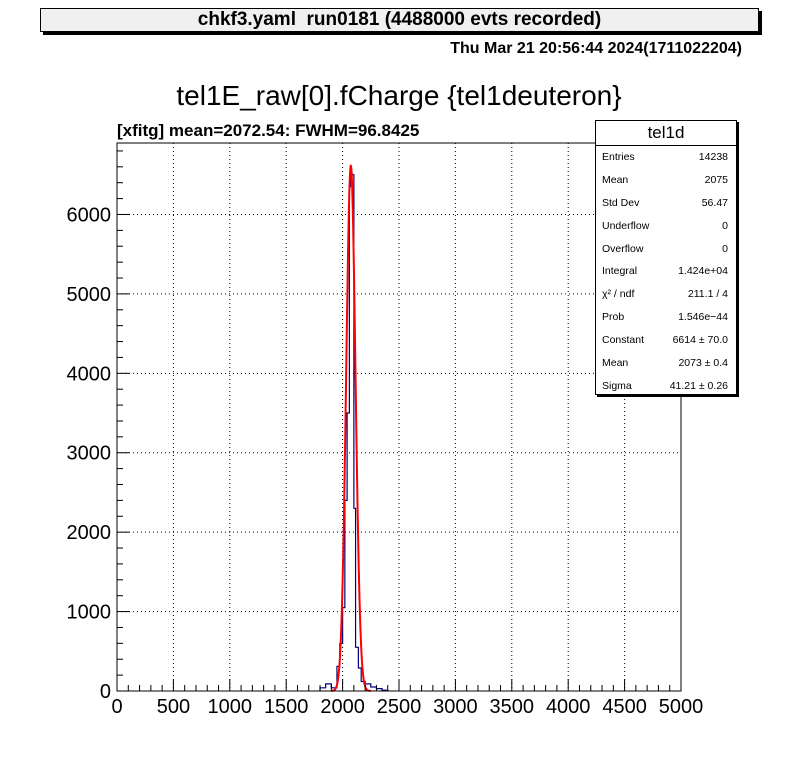 The height and width of the screenshot is (776, 798). What do you see at coordinates (613, 317) in the screenshot?
I see `stats-label: Prob` at bounding box center [613, 317].